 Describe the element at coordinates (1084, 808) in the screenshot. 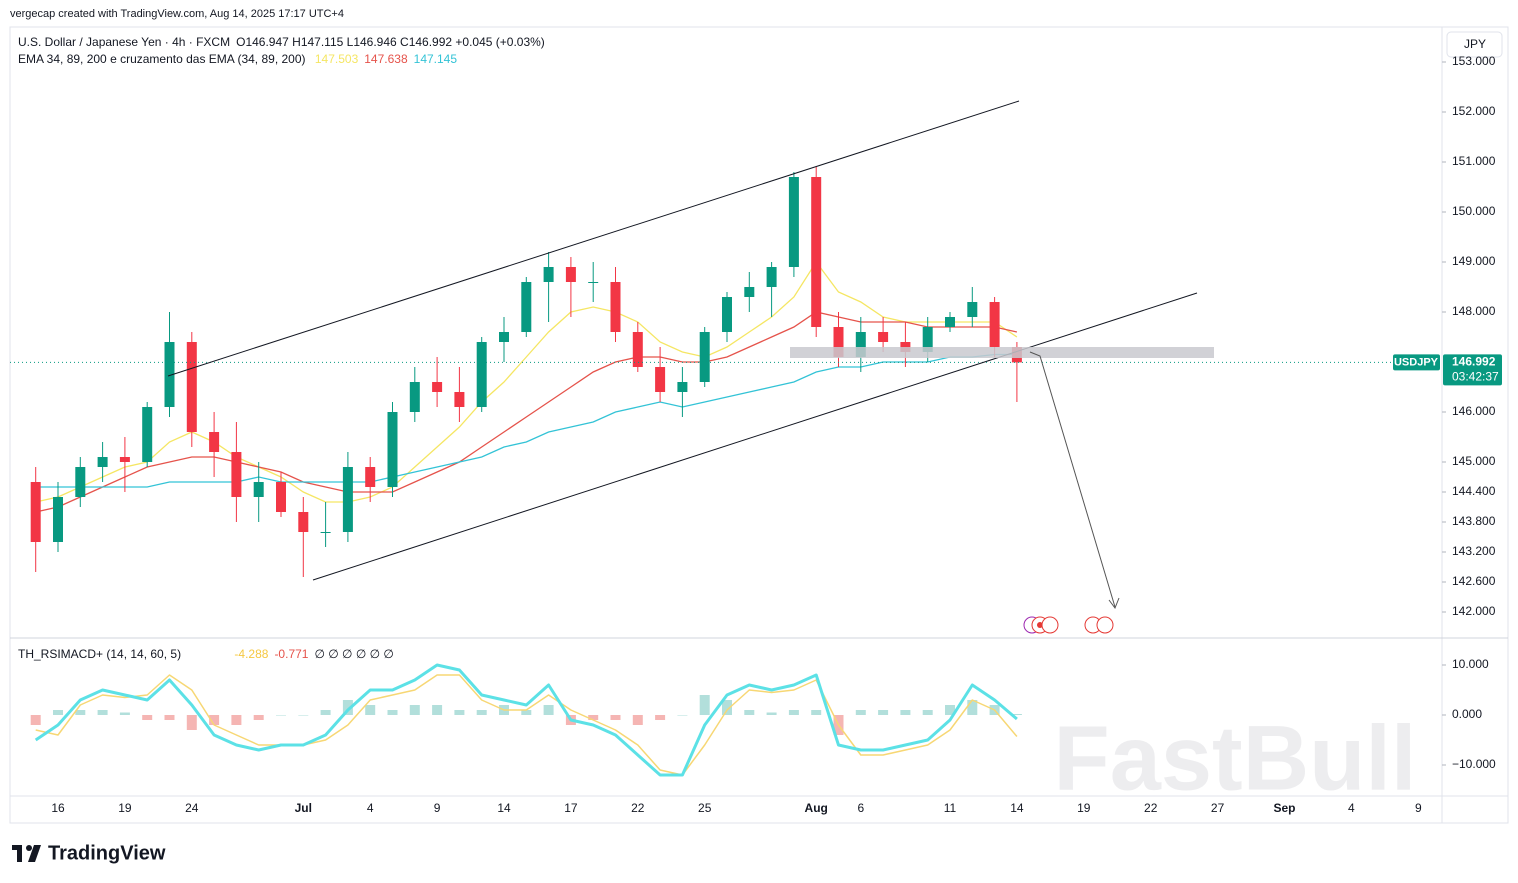

I see `x-tick-label: 19` at that location.